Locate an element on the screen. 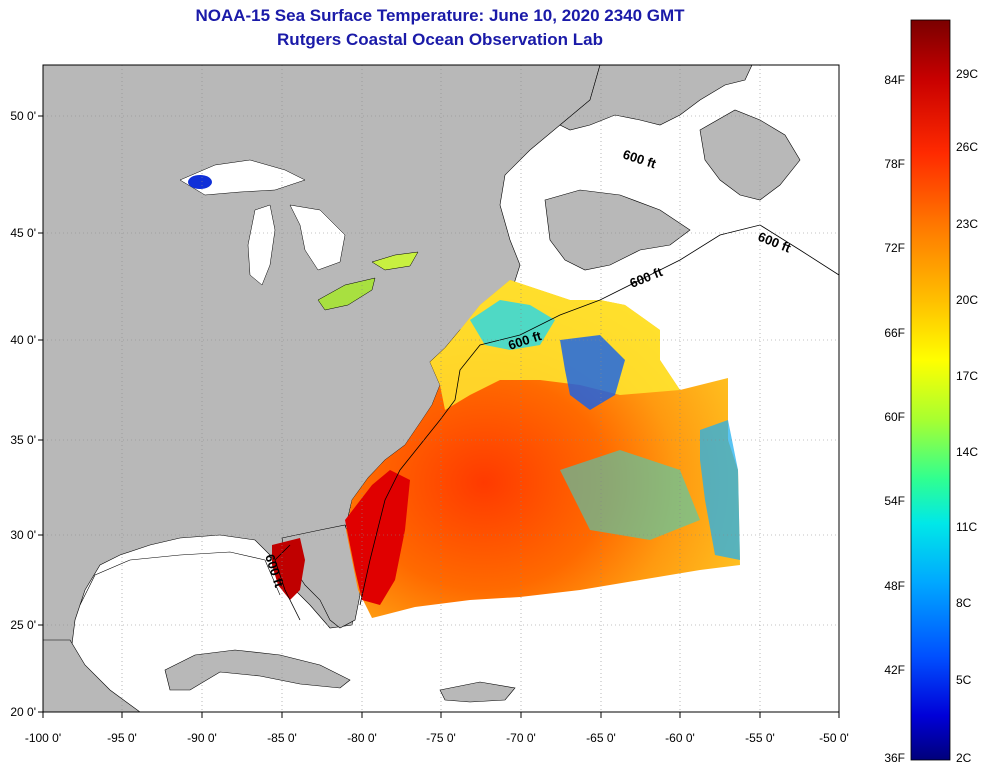 Image resolution: width=984 pixels, height=770 pixels. cuba-land is located at coordinates (257, 670).